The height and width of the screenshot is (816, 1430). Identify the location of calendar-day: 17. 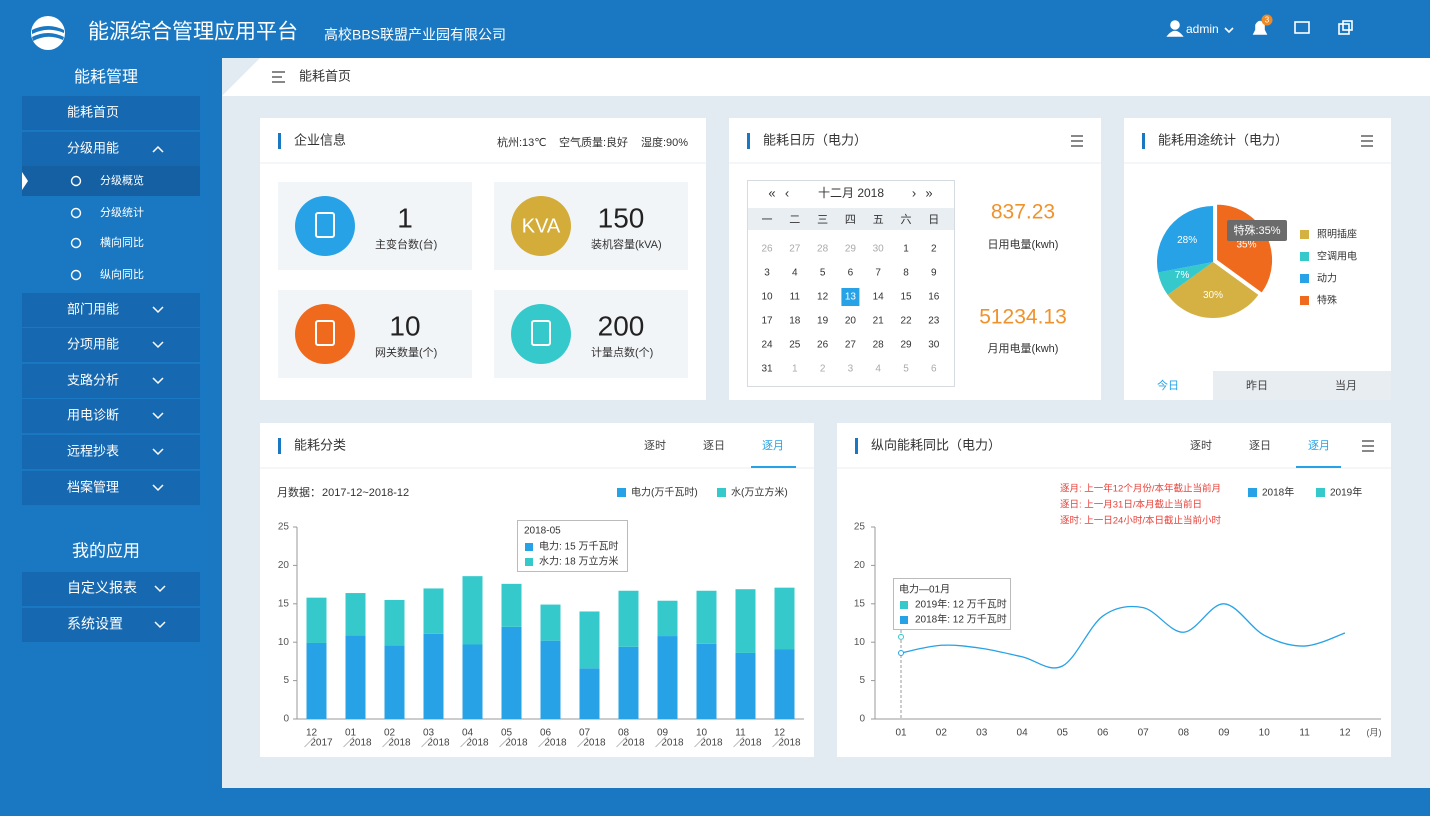
(767, 321).